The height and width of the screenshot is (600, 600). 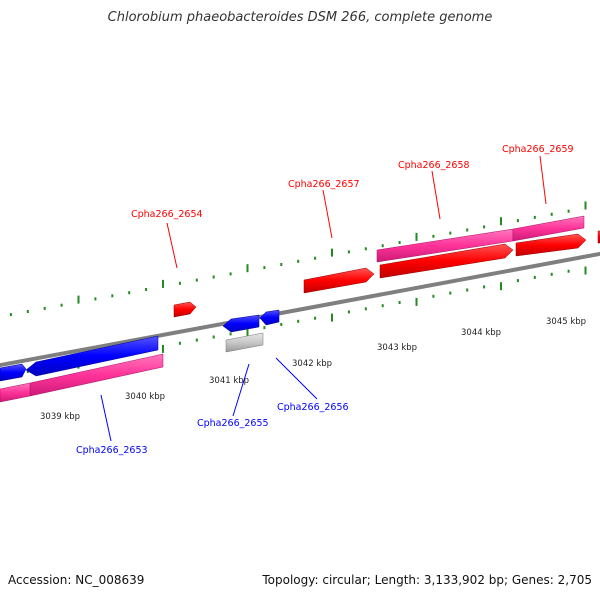 I want to click on forward-strand-features, so click(x=386, y=266).